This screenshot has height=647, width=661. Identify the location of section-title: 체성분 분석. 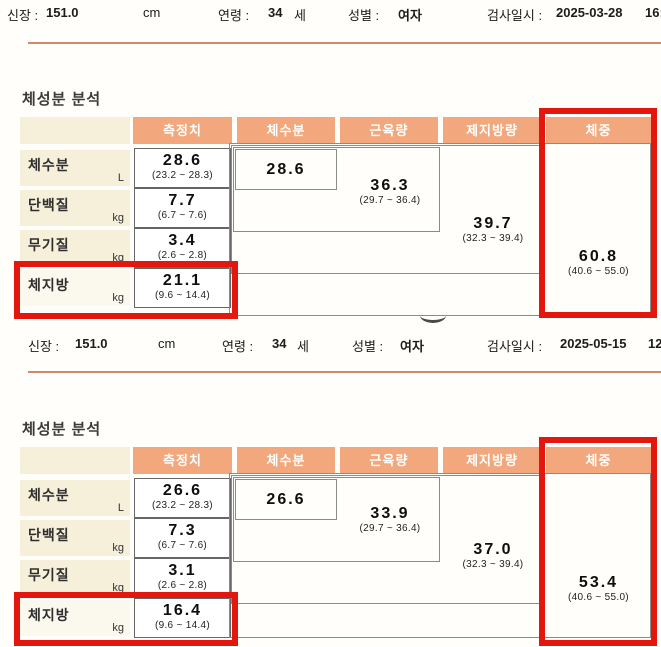
(62, 429).